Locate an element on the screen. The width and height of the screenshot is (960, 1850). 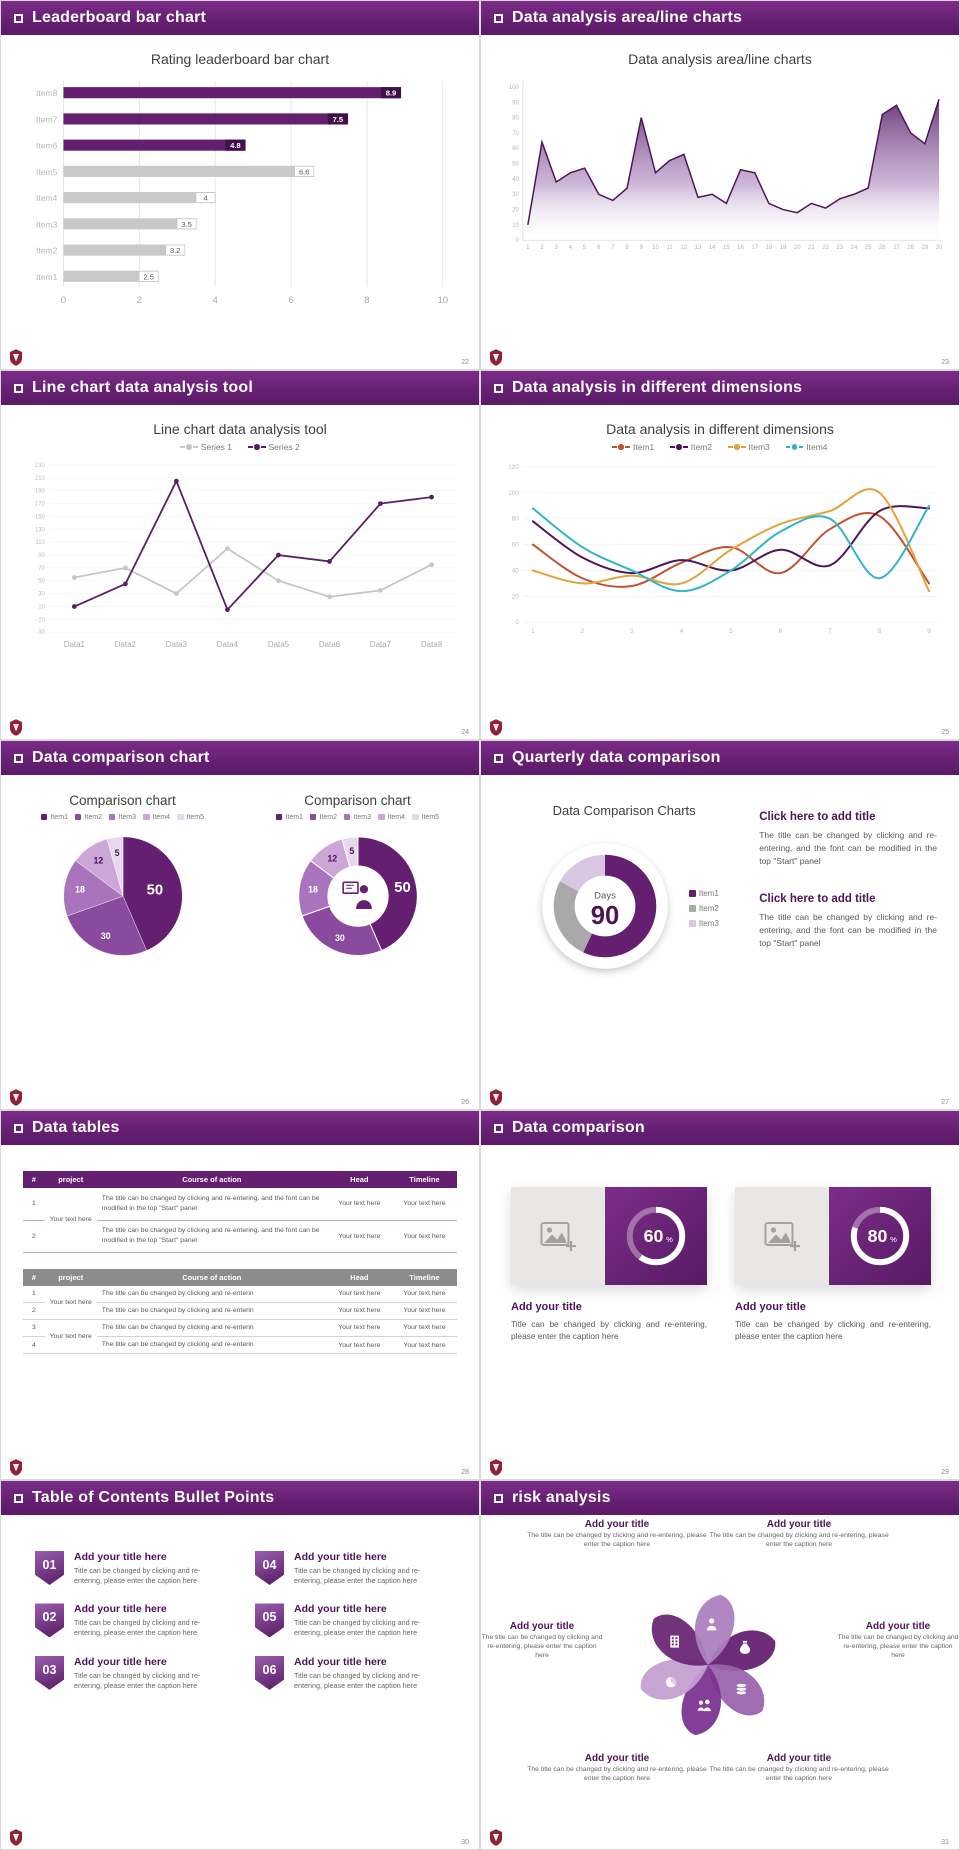
svg-text: 14 is located at coordinates (712, 248).